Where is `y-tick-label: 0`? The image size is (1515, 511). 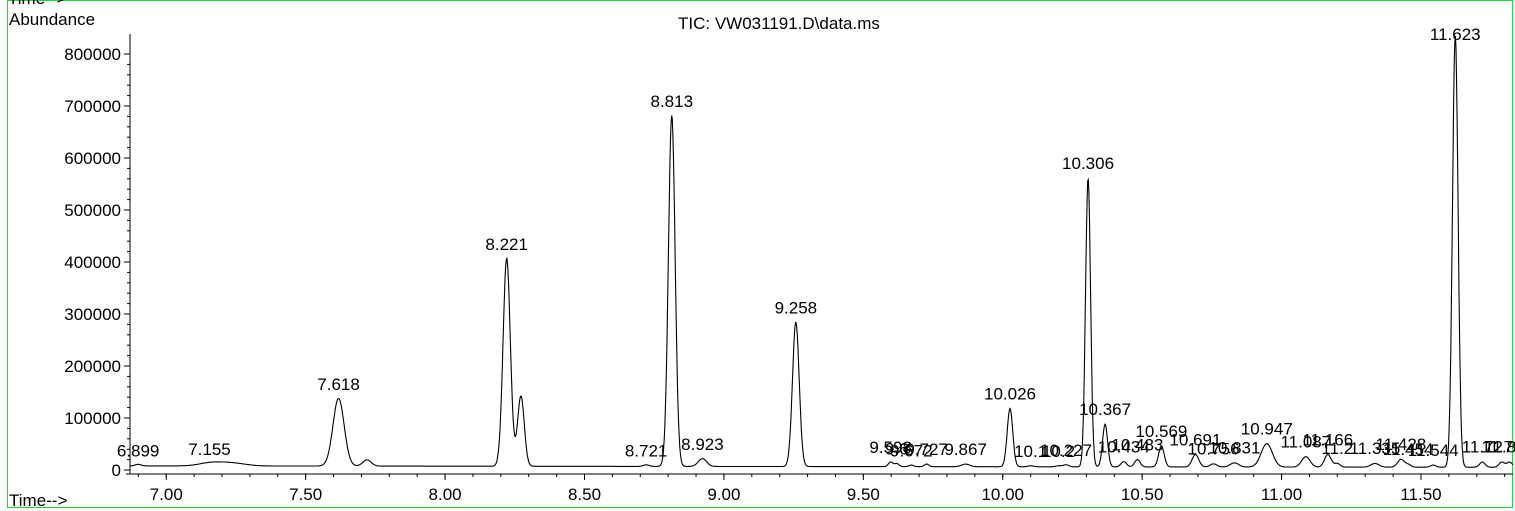
y-tick-label: 0 is located at coordinates (116, 470).